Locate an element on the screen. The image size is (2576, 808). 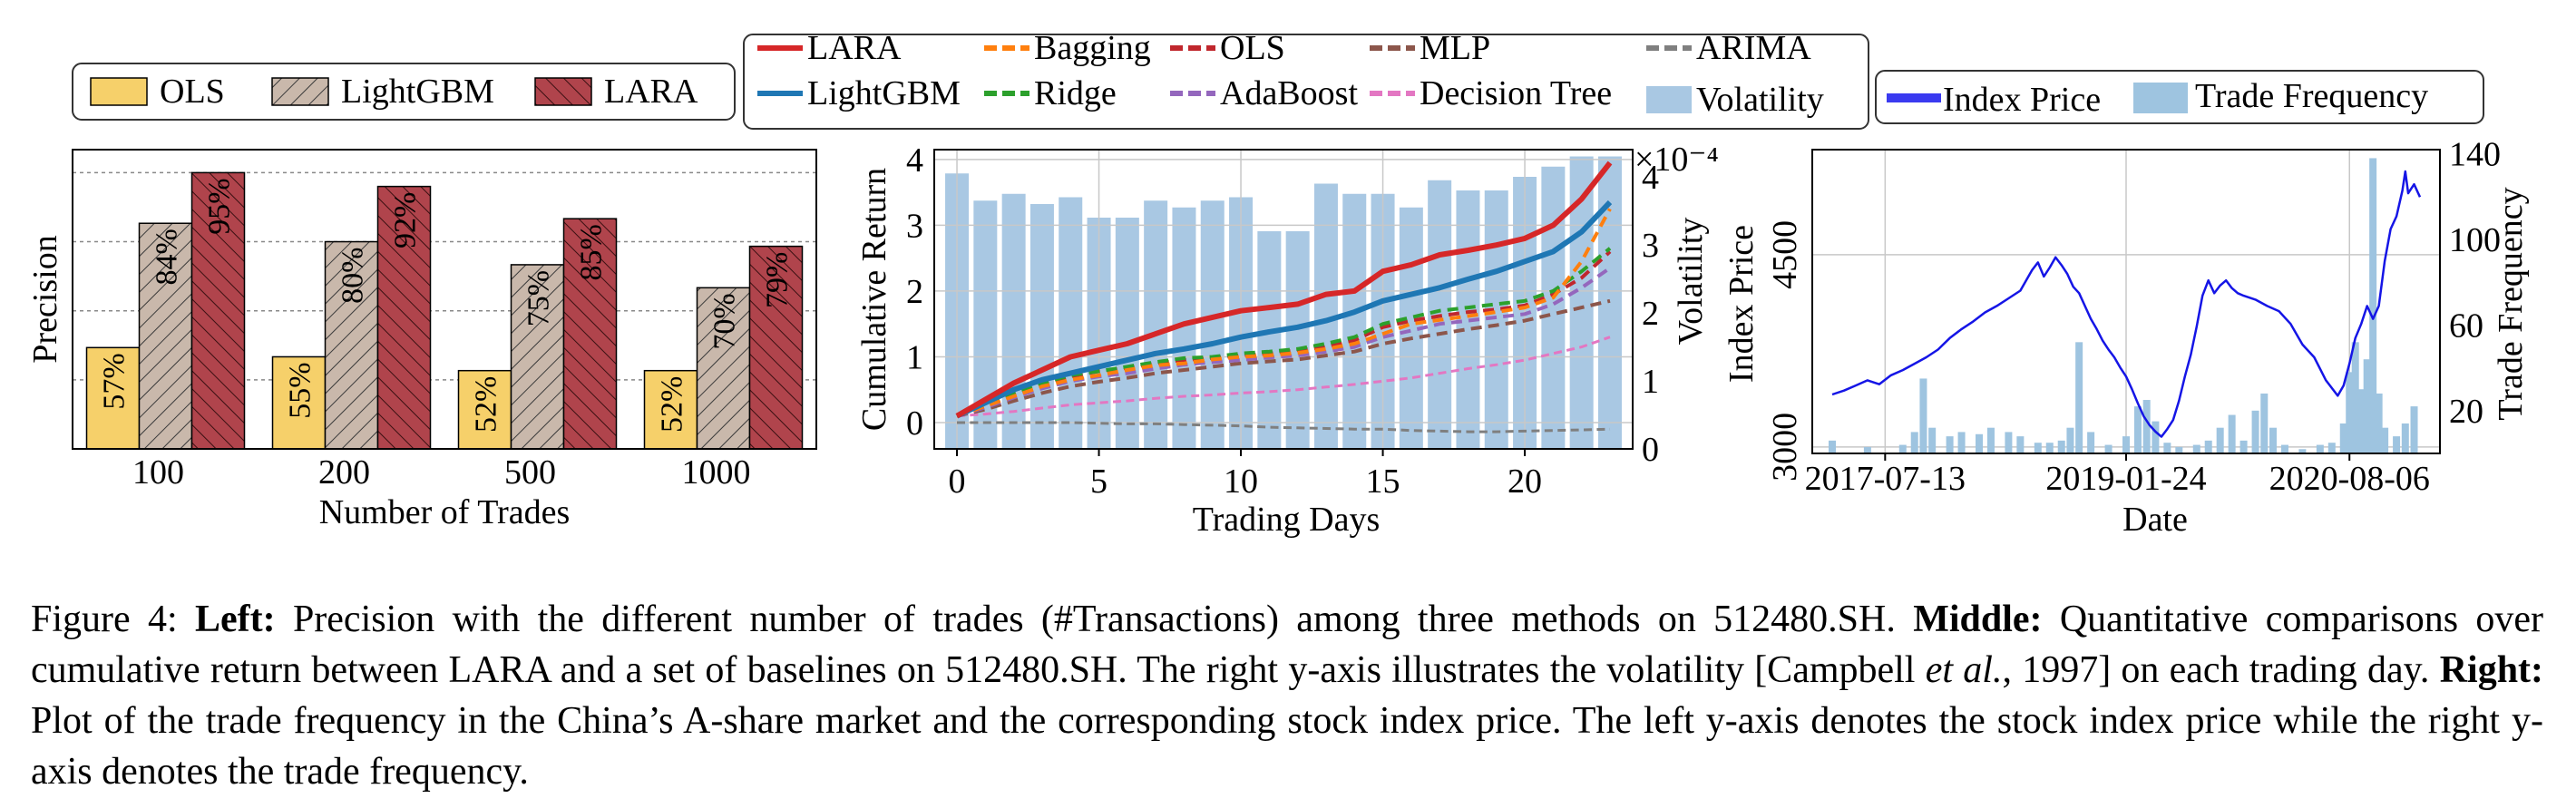
caption-figure-label: Figure 4: is located at coordinates (104, 619).